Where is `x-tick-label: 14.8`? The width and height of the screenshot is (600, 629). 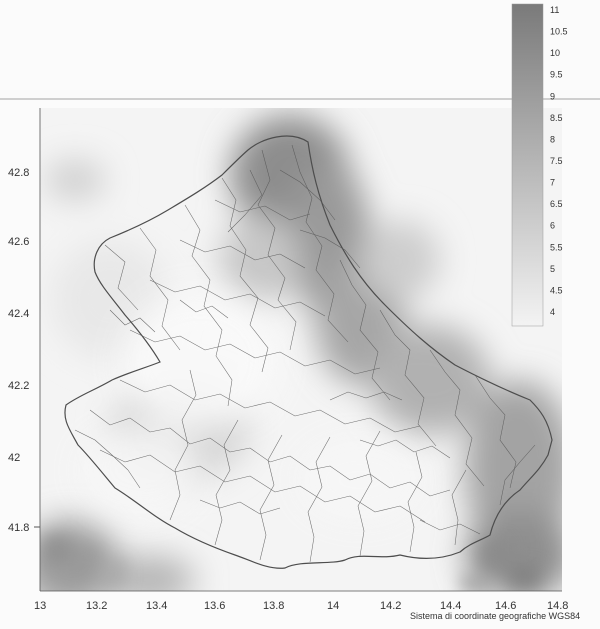
x-tick-label: 14.8 is located at coordinates (557, 606).